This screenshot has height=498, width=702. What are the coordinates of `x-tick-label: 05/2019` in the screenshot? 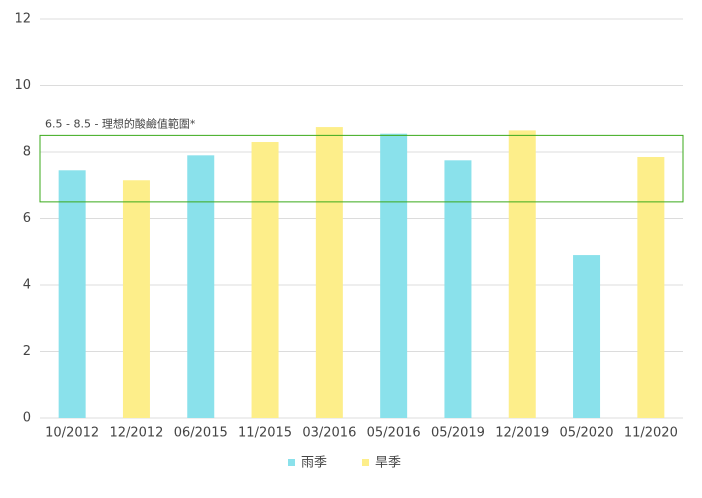 It's located at (458, 433).